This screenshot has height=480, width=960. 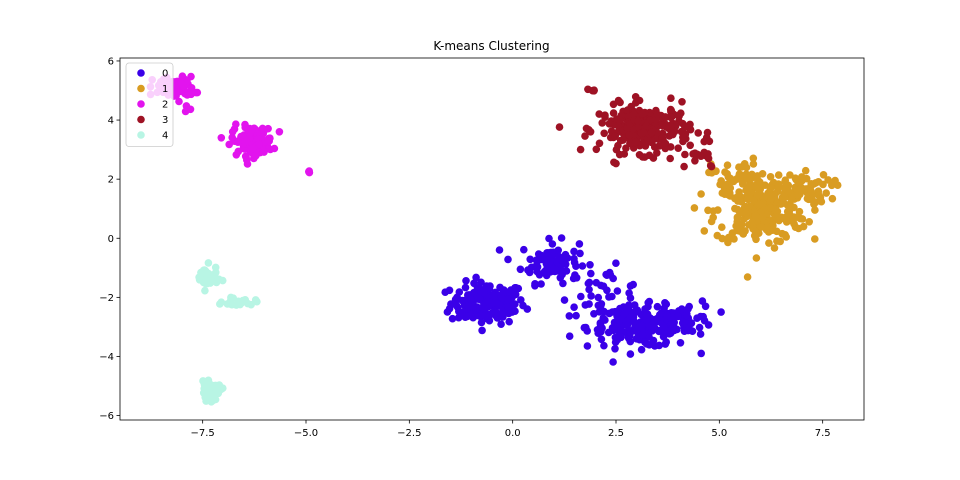 I want to click on y-tick-label: 6, so click(x=111, y=61).